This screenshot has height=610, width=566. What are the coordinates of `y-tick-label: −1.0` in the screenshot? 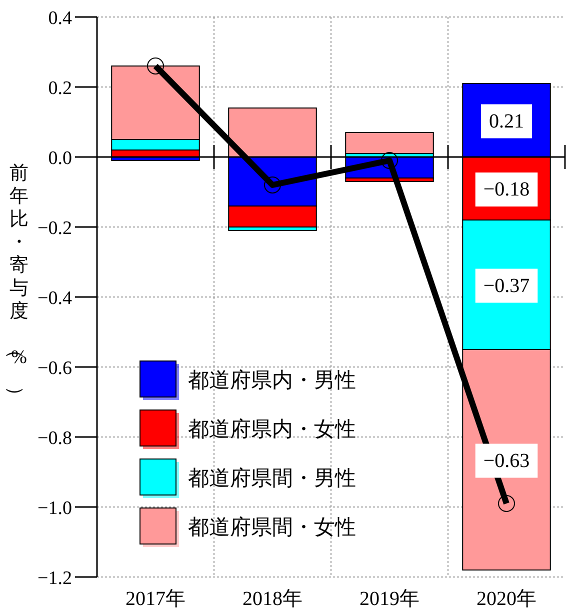 It's located at (55, 508).